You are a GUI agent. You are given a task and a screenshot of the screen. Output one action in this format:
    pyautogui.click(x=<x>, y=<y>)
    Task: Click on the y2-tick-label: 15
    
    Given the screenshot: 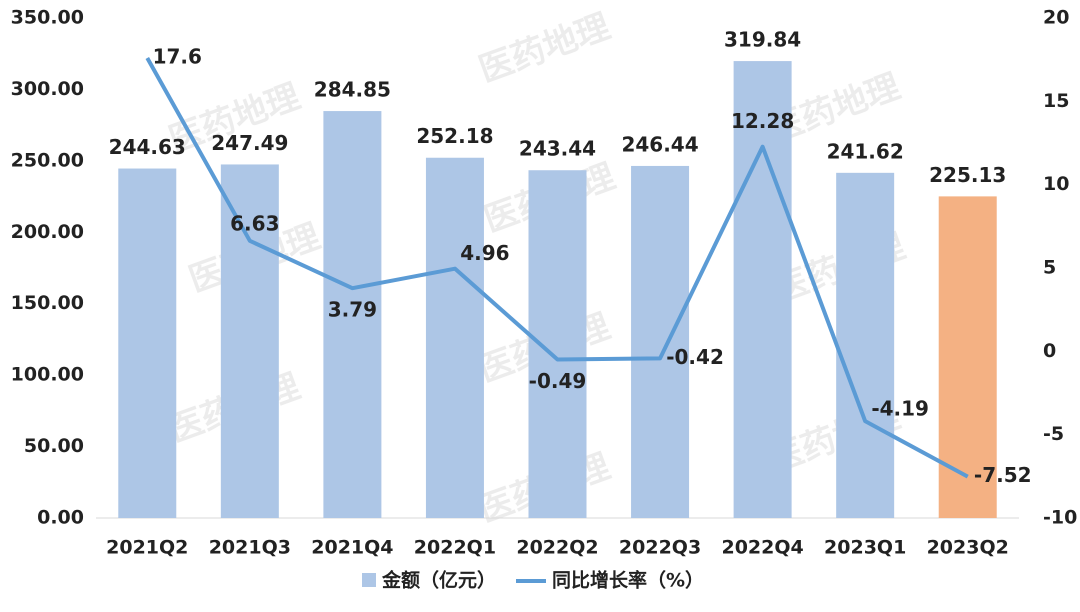 What is the action you would take?
    pyautogui.click(x=1056, y=101)
    